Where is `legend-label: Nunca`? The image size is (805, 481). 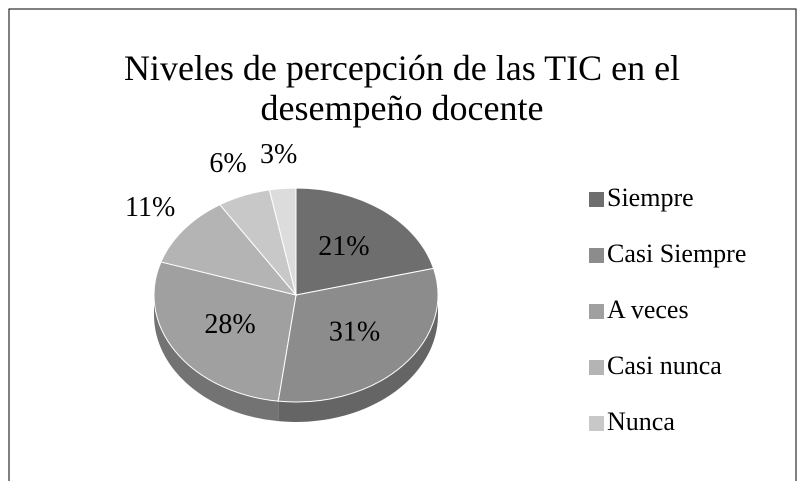 legend-label: Nunca is located at coordinates (641, 421).